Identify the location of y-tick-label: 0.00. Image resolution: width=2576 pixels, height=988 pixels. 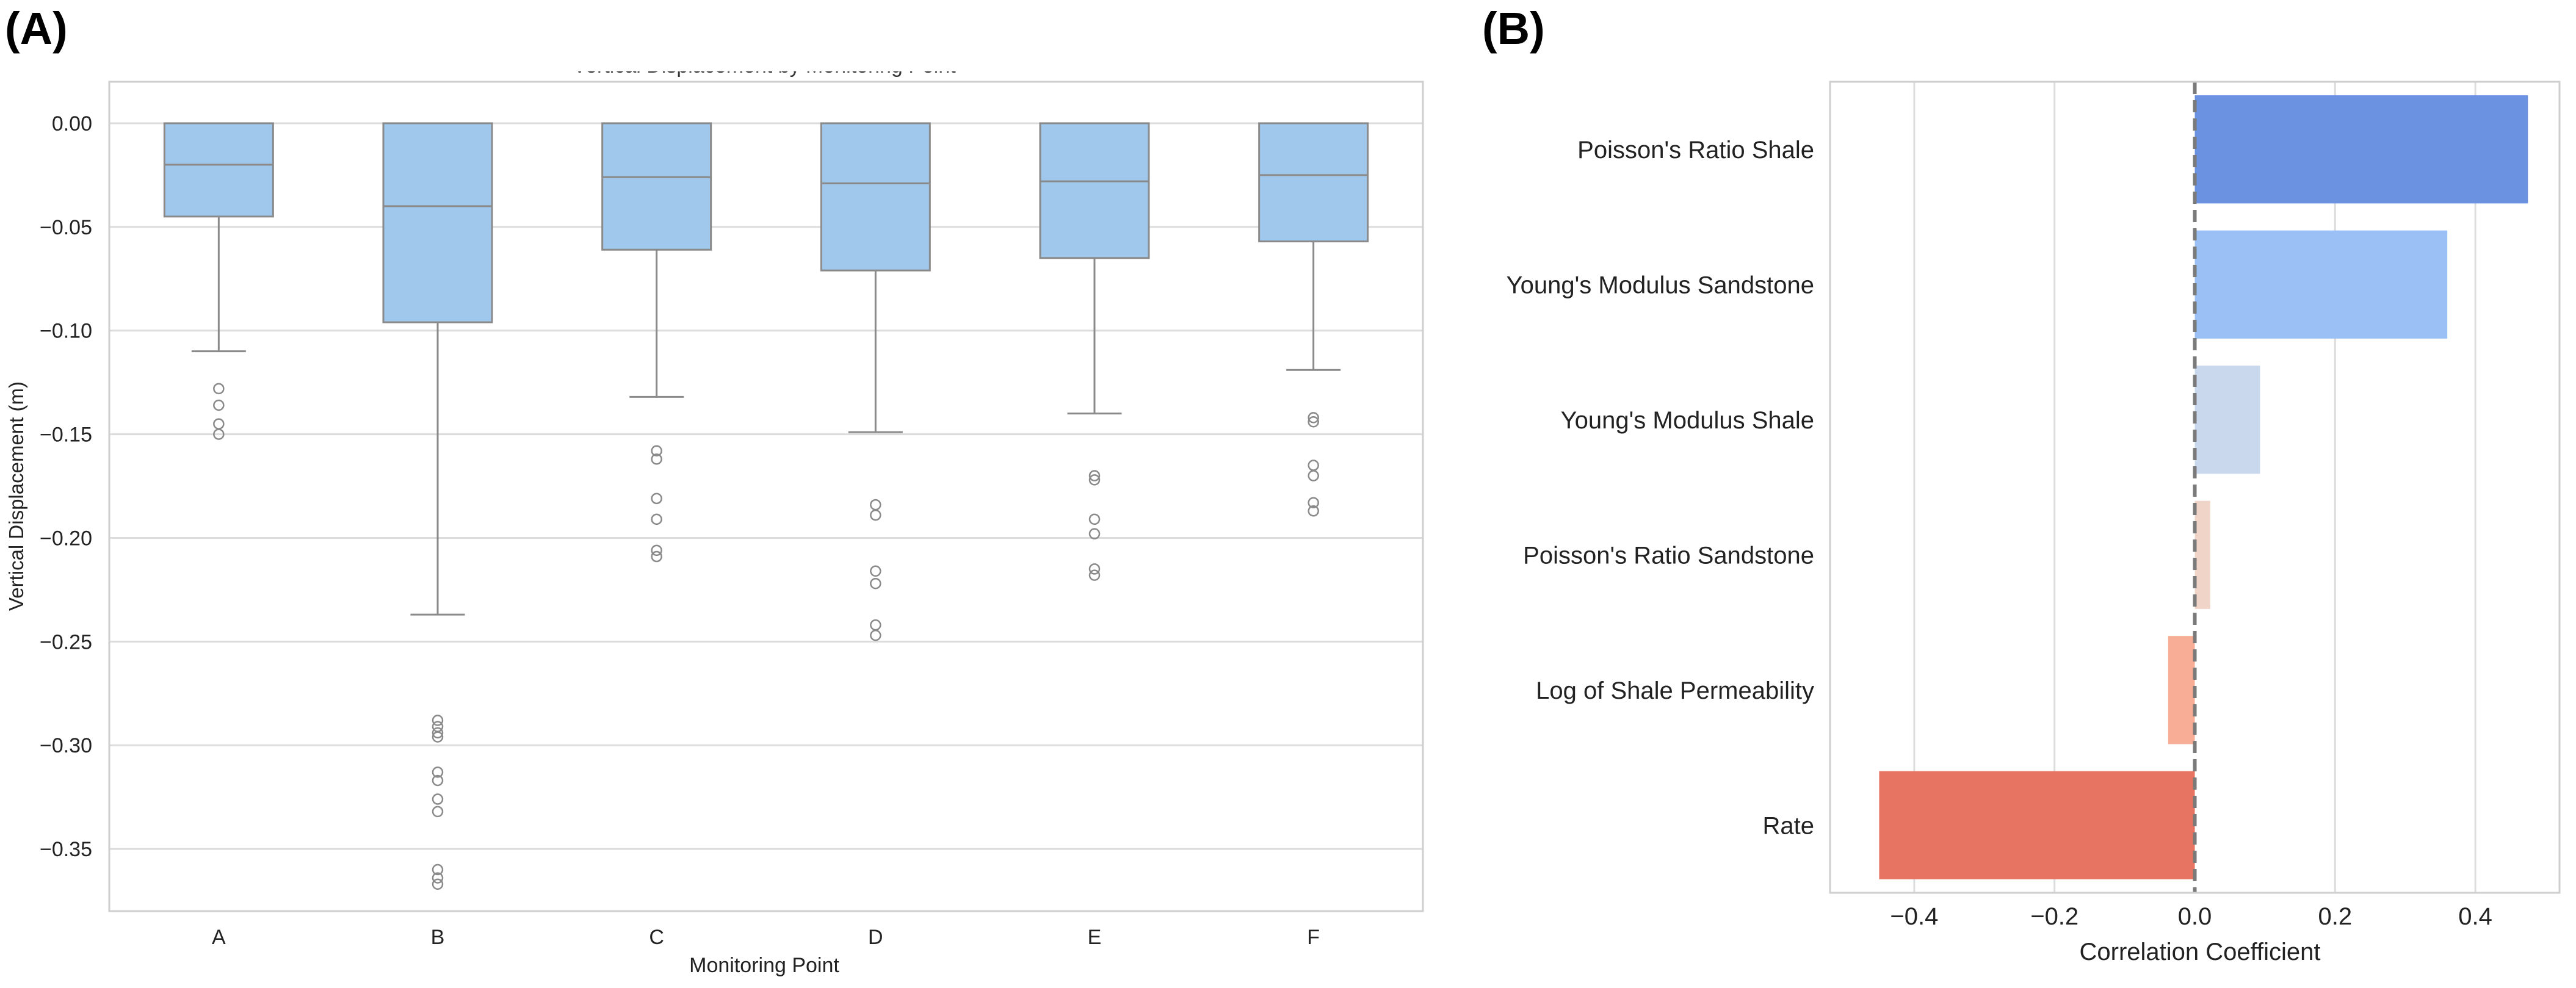
(72, 124).